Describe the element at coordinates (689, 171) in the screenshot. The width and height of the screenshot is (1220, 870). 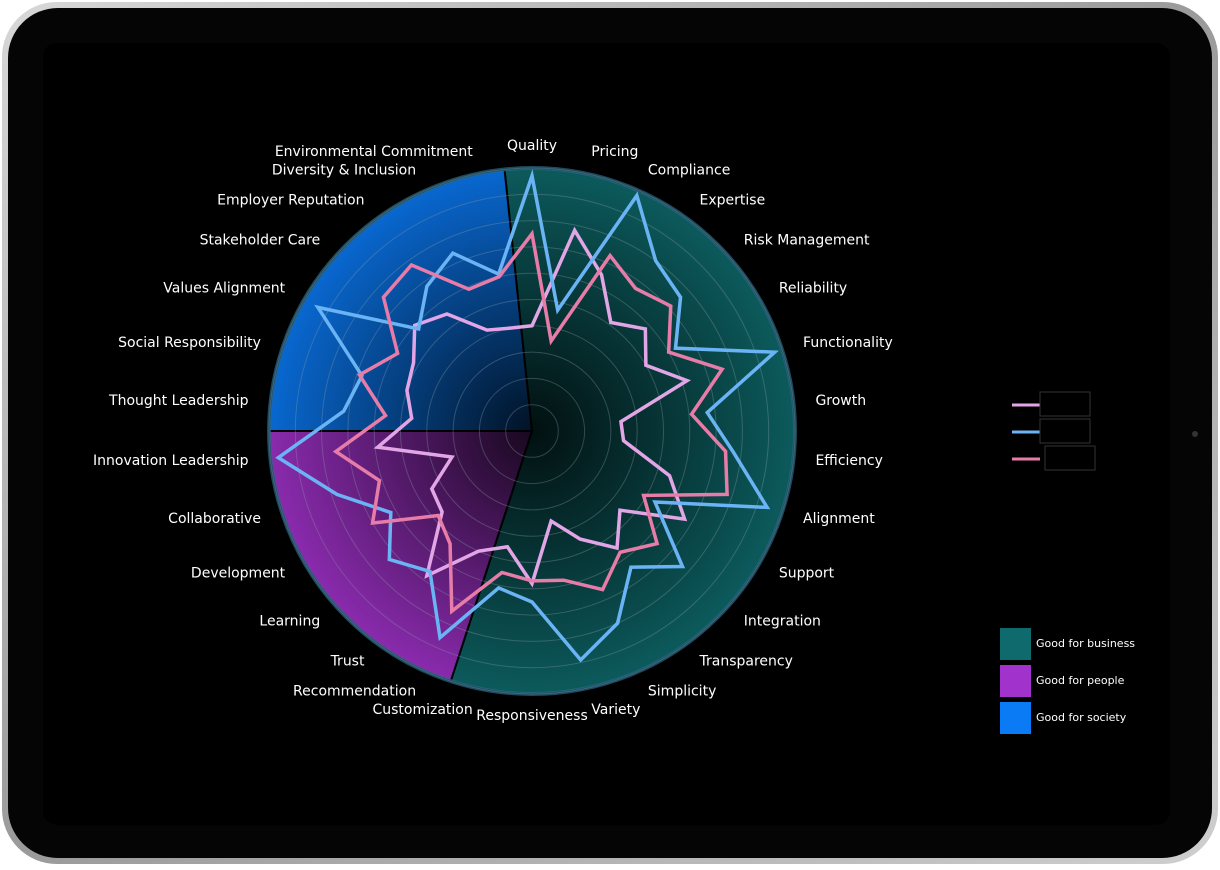
I see `category-label: Compliance` at that location.